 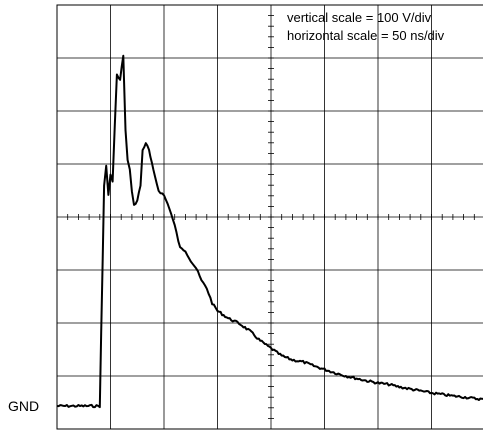 I want to click on gnd-label: GND, so click(x=23, y=406).